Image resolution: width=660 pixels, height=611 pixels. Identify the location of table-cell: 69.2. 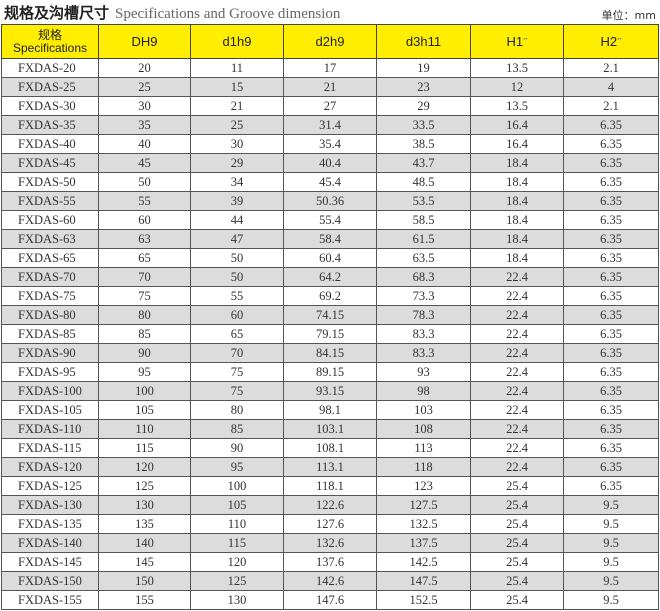
(330, 296).